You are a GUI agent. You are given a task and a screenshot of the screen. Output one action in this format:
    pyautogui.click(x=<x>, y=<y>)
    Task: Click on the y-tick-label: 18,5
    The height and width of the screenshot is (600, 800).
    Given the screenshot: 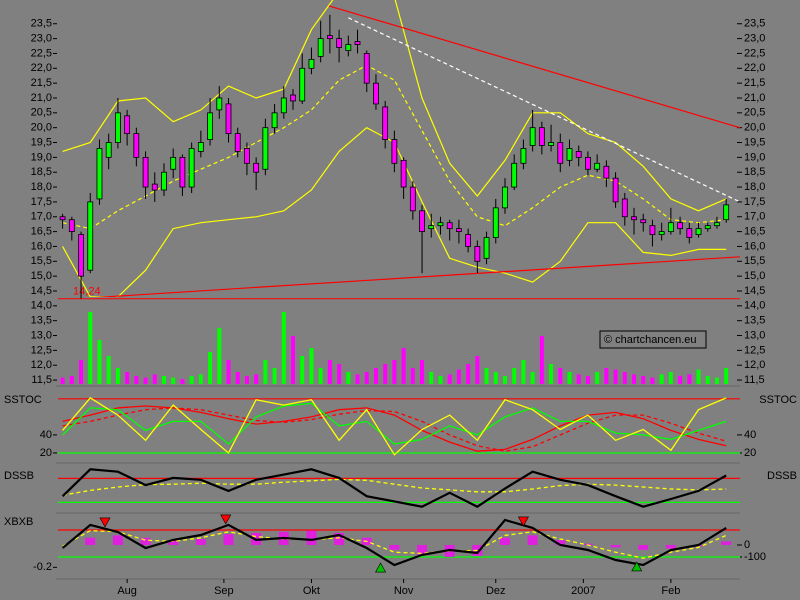 What is the action you would take?
    pyautogui.click(x=754, y=172)
    